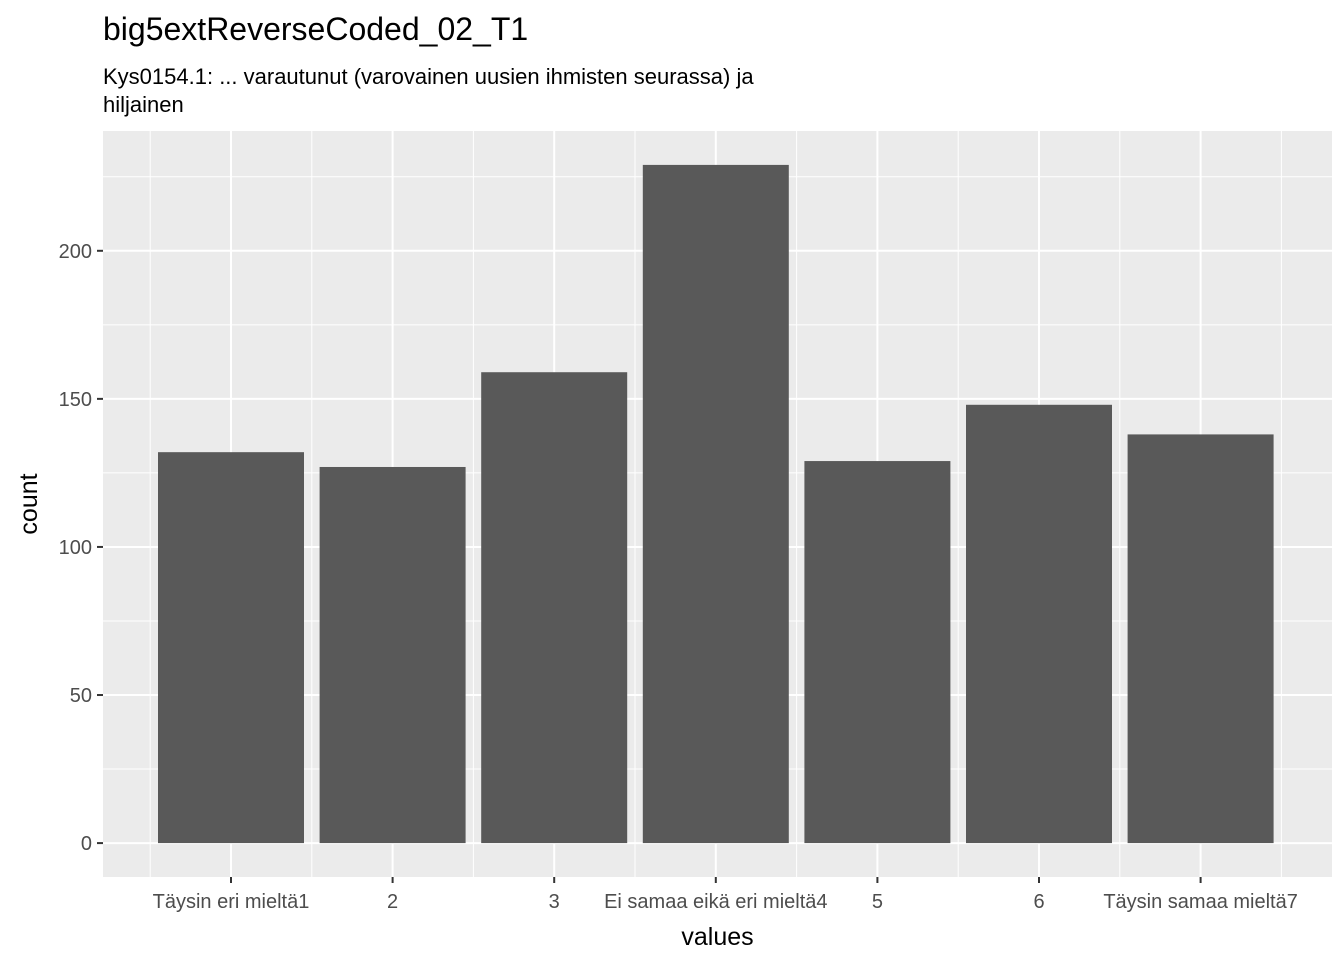 The height and width of the screenshot is (960, 1344). What do you see at coordinates (81, 696) in the screenshot?
I see `y-tick-label: 50` at bounding box center [81, 696].